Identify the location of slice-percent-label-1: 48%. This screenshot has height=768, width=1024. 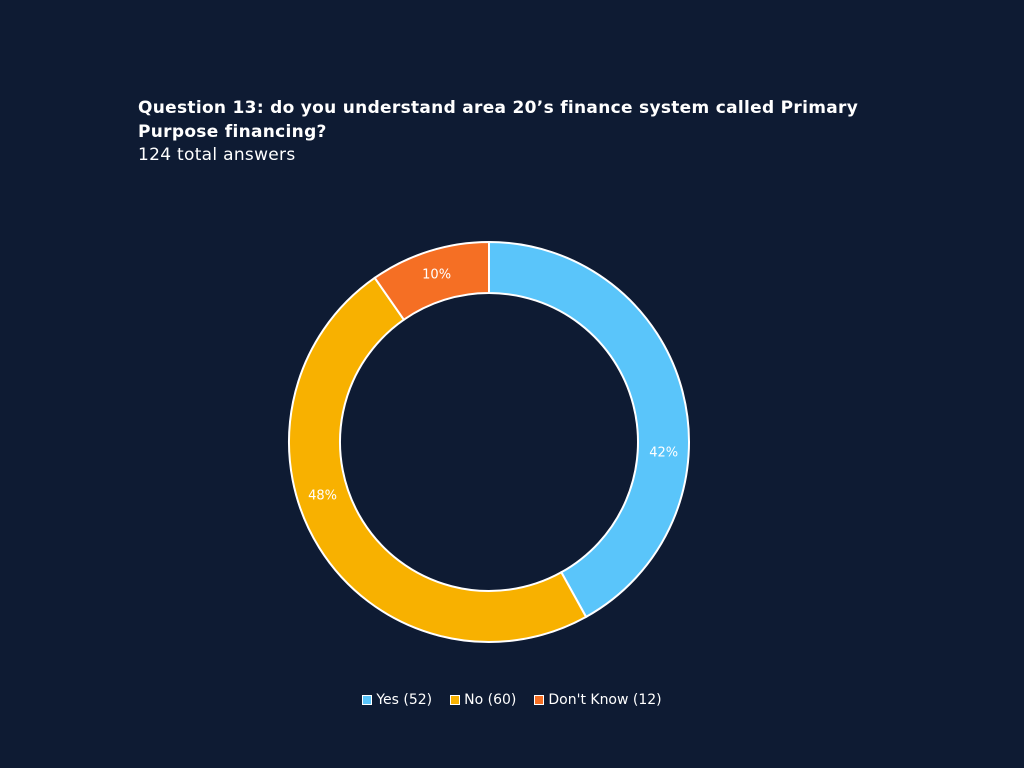
(322, 496).